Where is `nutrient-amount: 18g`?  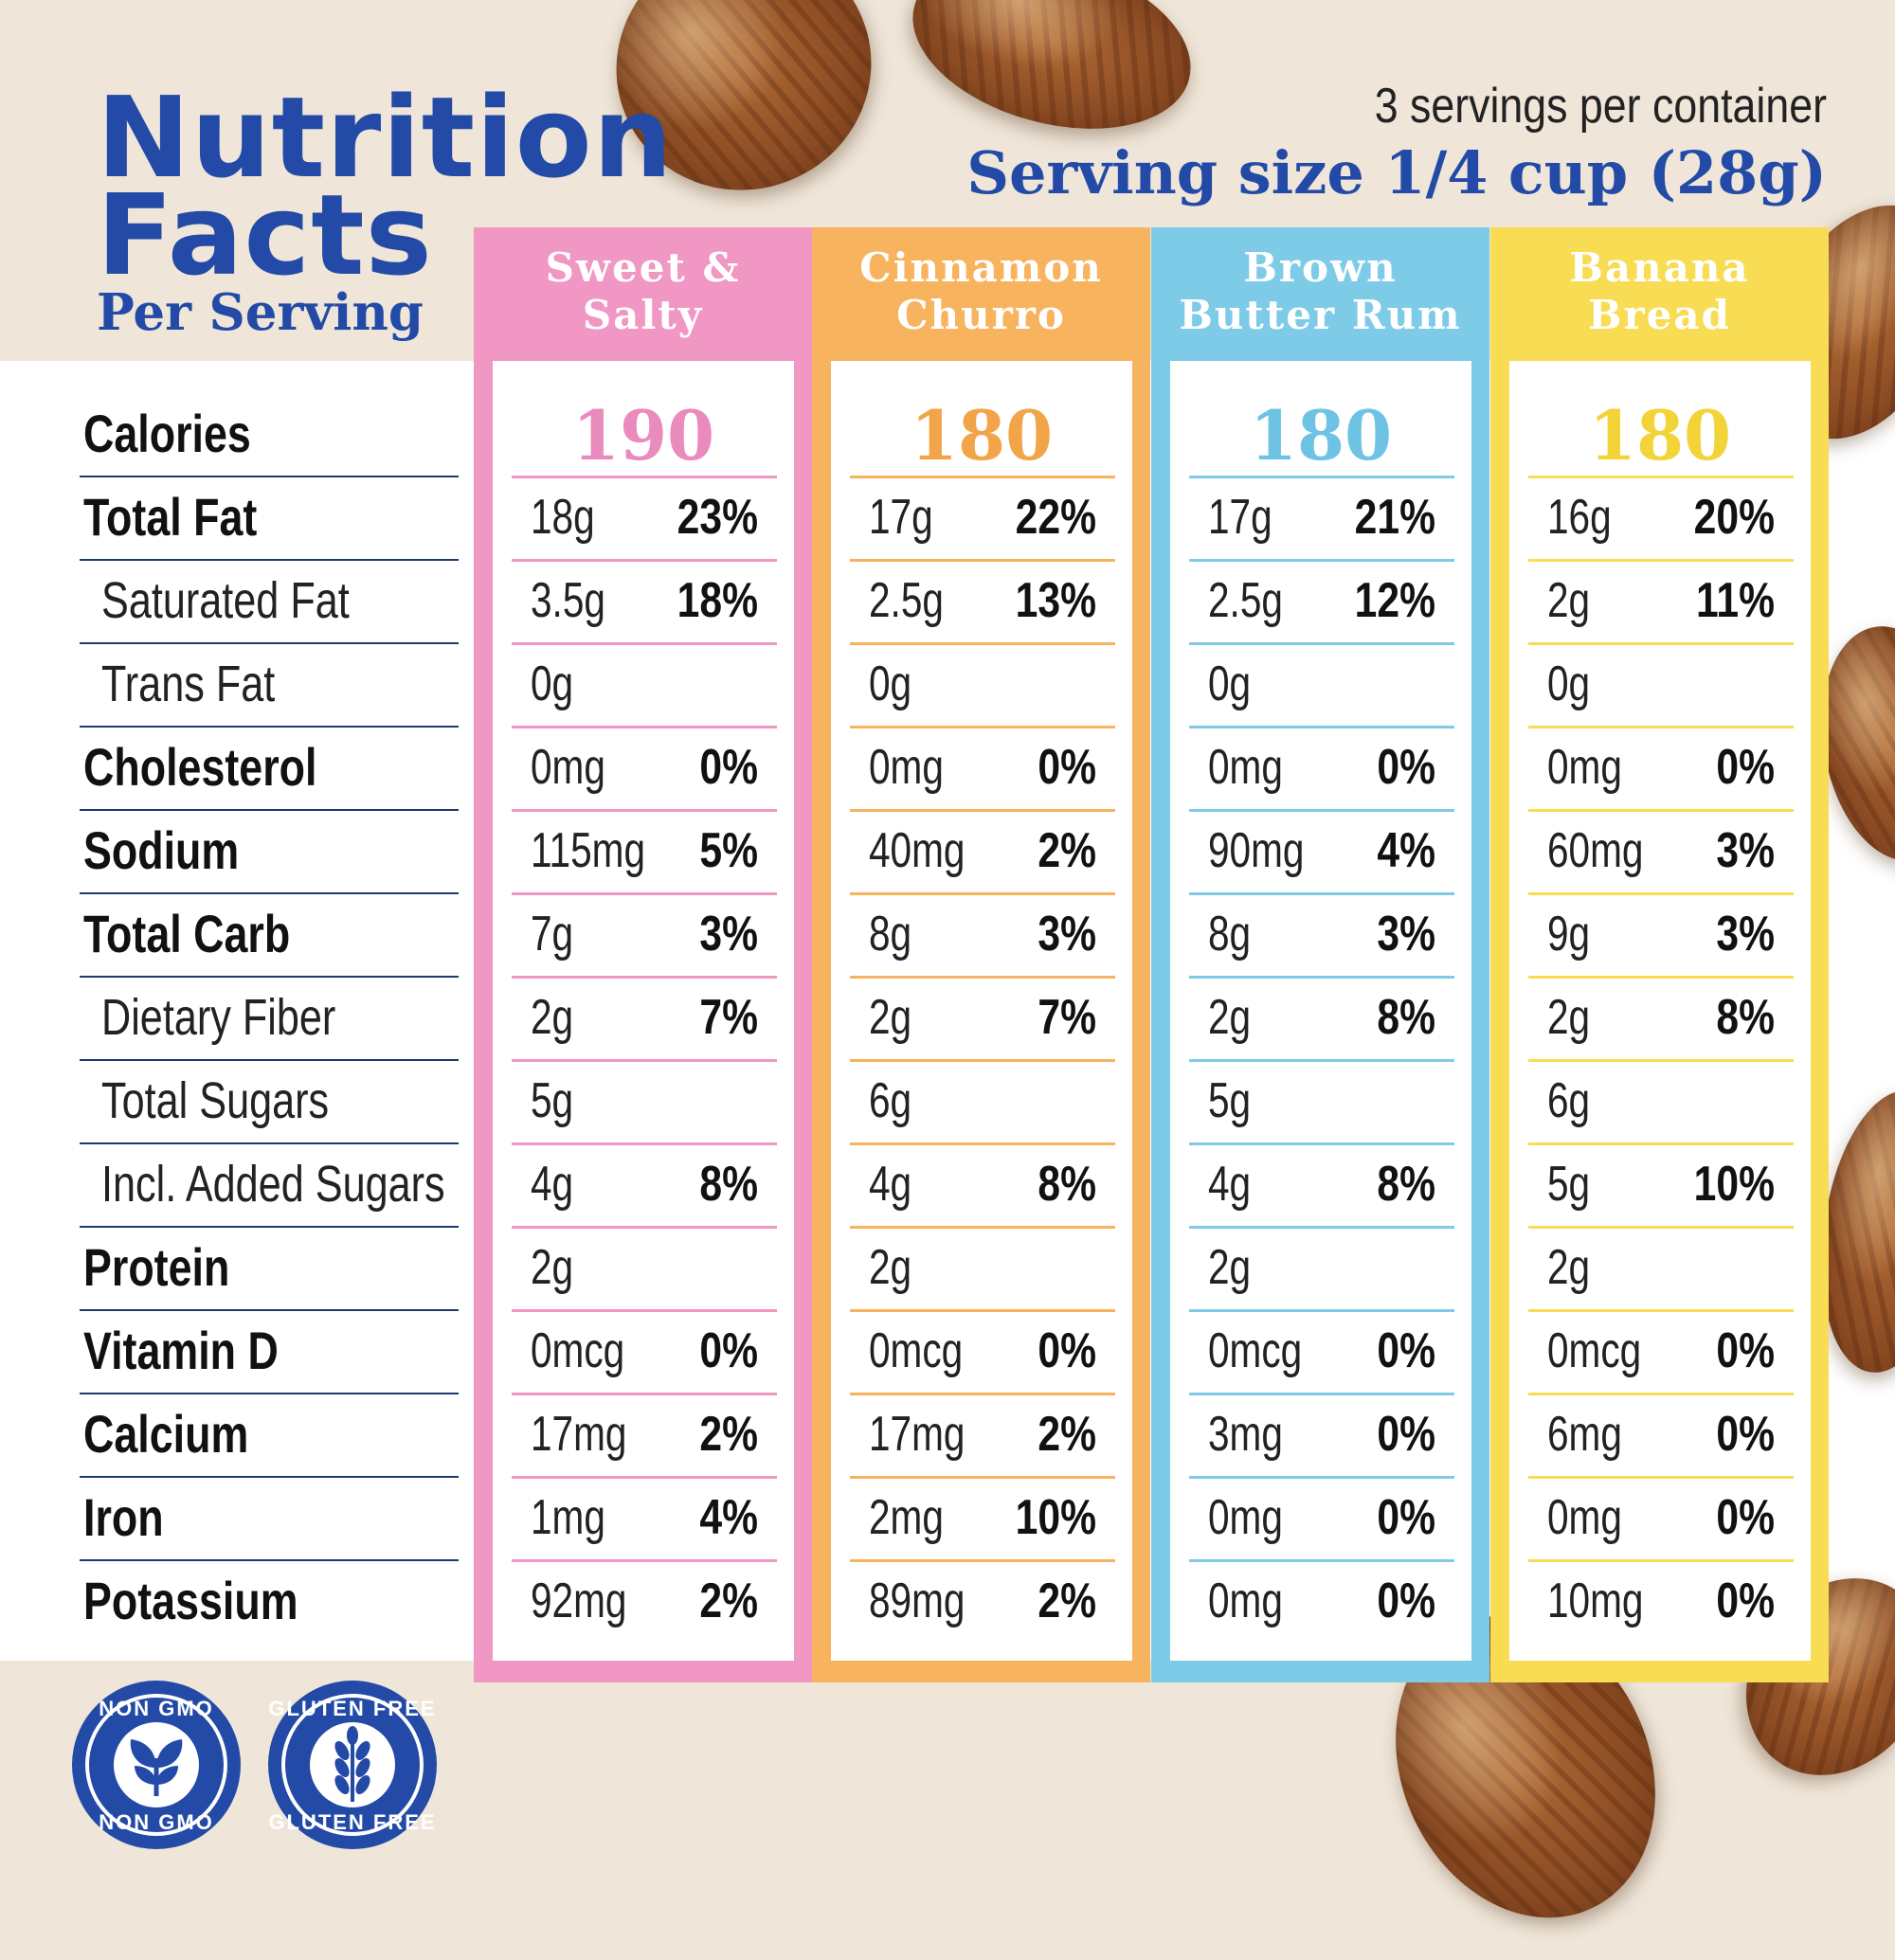 nutrient-amount: 18g is located at coordinates (563, 517).